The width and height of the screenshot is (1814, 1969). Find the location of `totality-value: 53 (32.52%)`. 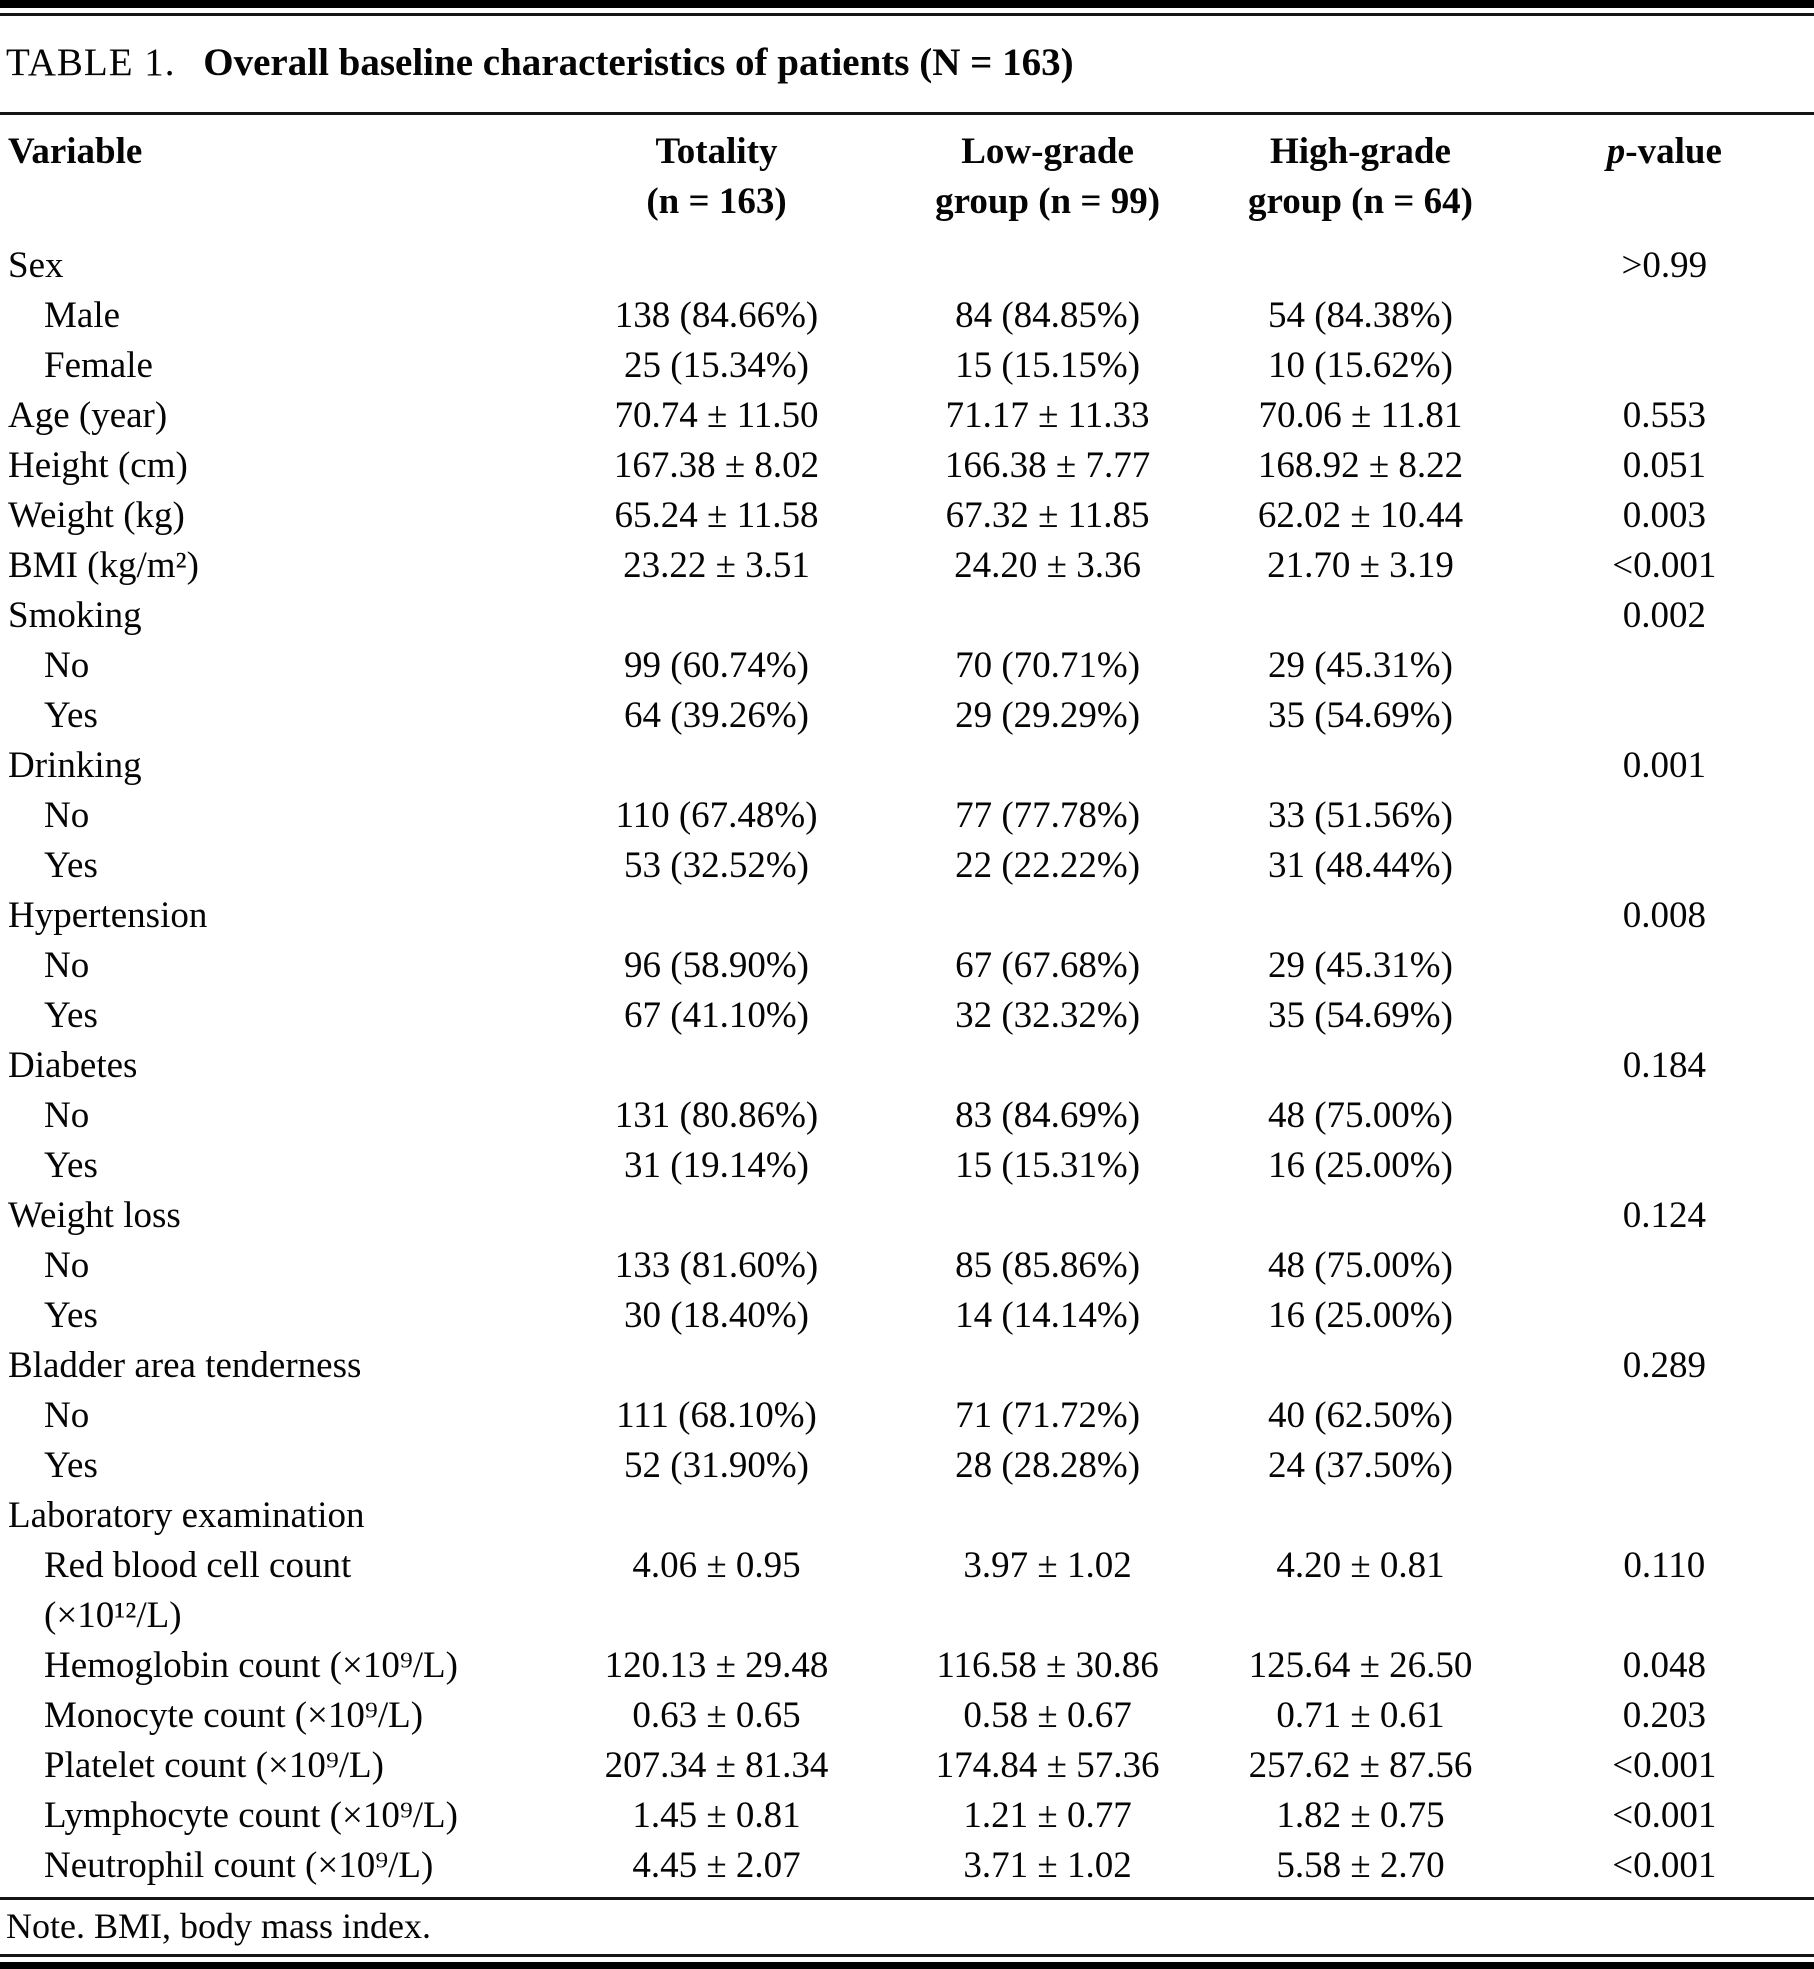

totality-value: 53 (32.52%) is located at coordinates (716, 865).